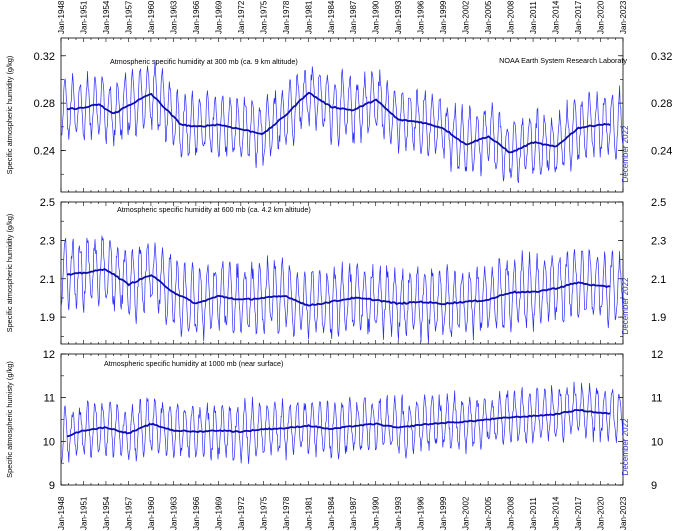 This screenshot has height=531, width=674. What do you see at coordinates (511, 17) in the screenshot?
I see `x-tick-label-top: Jan-2008` at bounding box center [511, 17].